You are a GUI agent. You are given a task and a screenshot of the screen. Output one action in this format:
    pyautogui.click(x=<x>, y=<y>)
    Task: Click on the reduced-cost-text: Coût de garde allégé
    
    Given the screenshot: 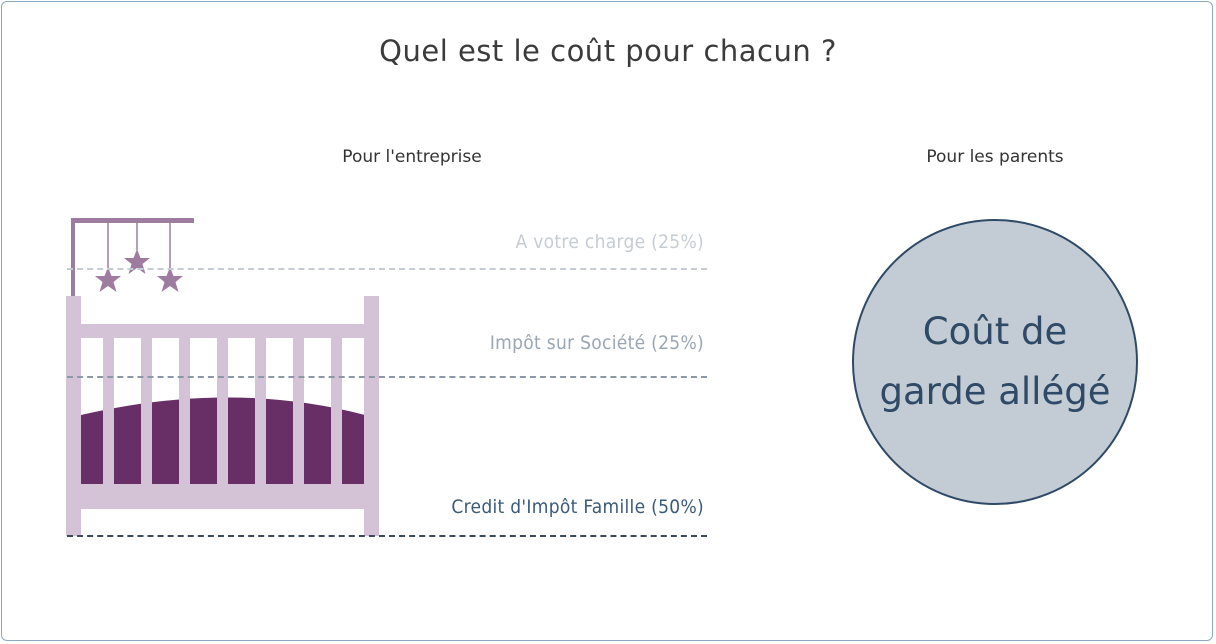 What is the action you would take?
    pyautogui.click(x=995, y=362)
    